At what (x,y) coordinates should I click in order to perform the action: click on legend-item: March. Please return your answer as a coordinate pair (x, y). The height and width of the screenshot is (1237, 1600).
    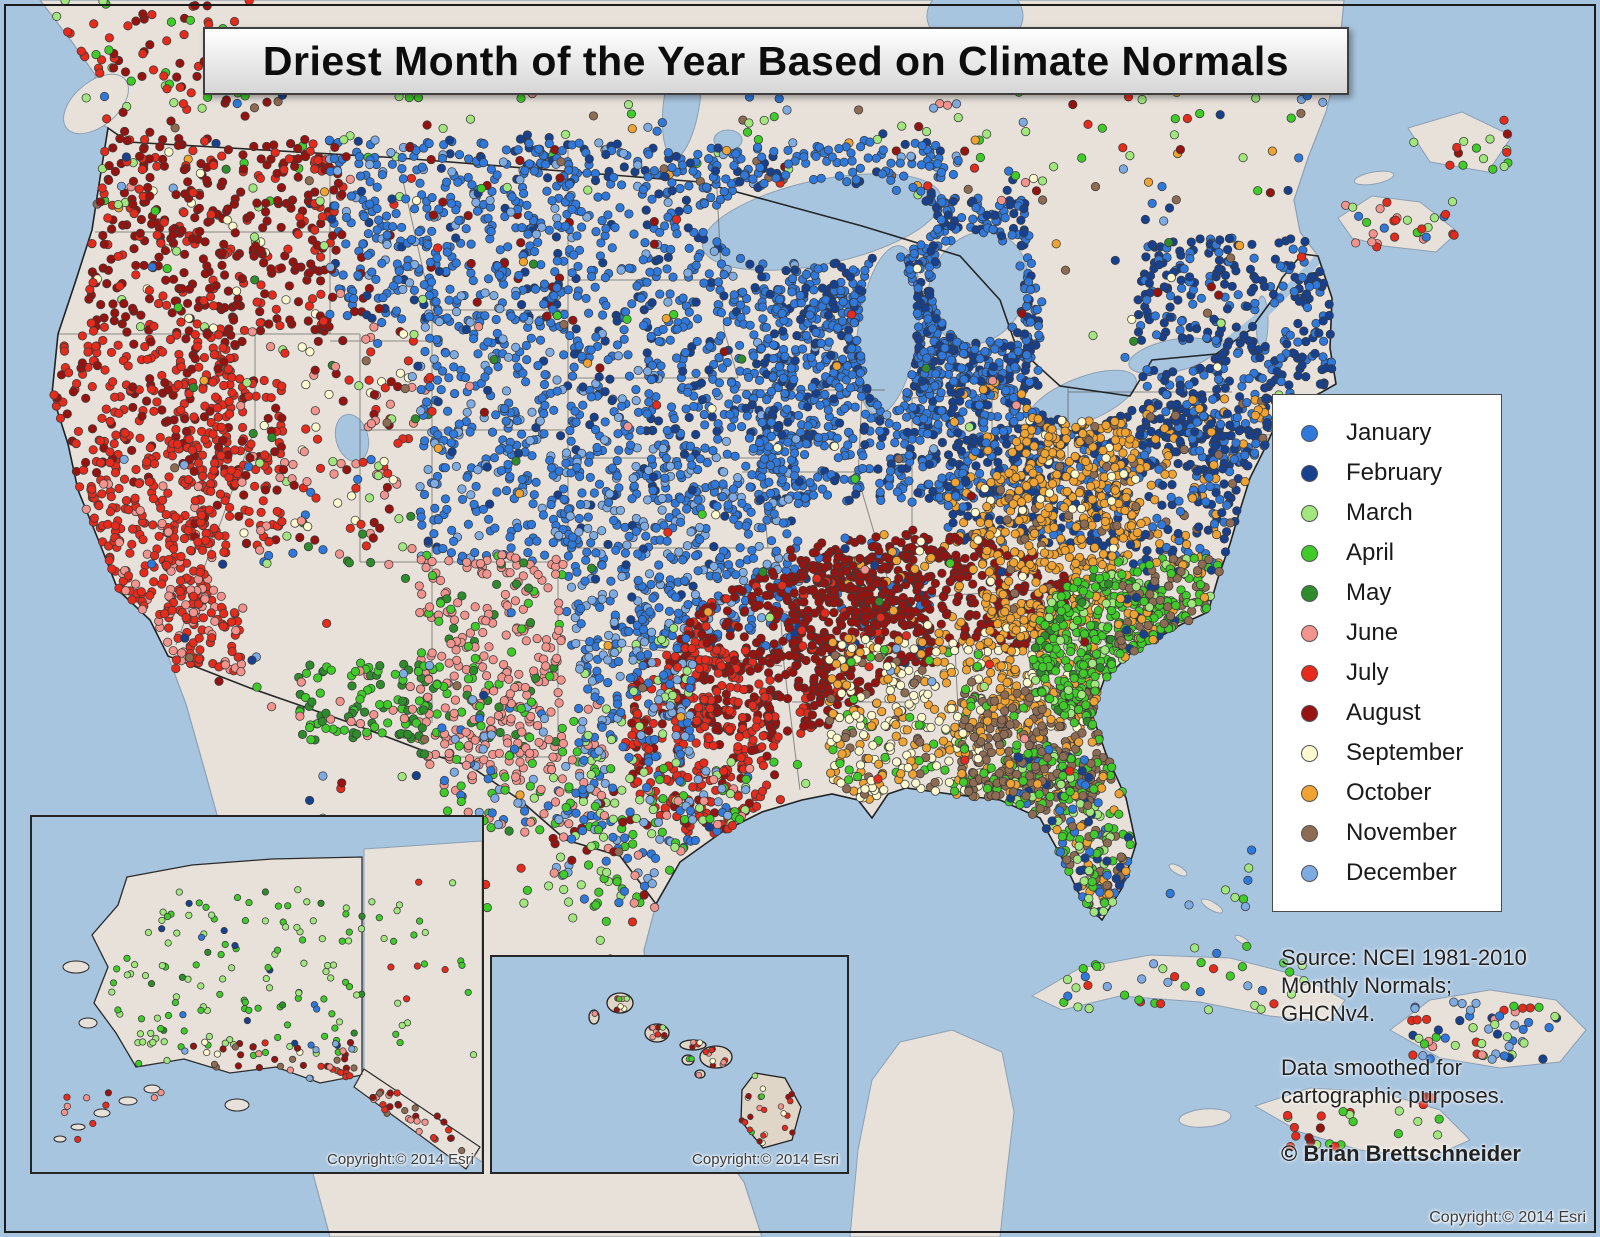
    Looking at the image, I should click on (1397, 513).